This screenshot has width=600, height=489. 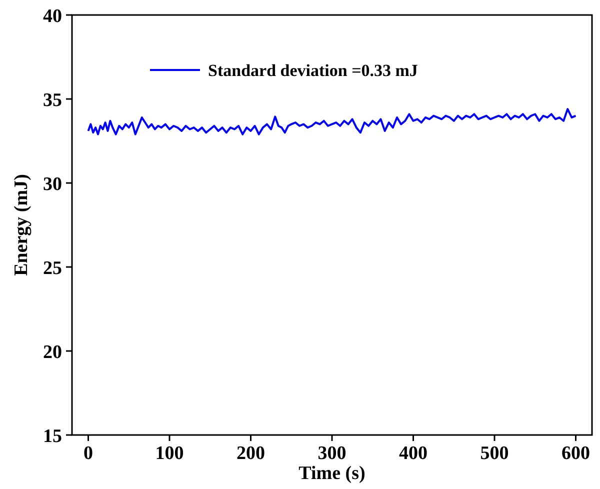 What do you see at coordinates (52, 352) in the screenshot?
I see `y-tick-label: 20` at bounding box center [52, 352].